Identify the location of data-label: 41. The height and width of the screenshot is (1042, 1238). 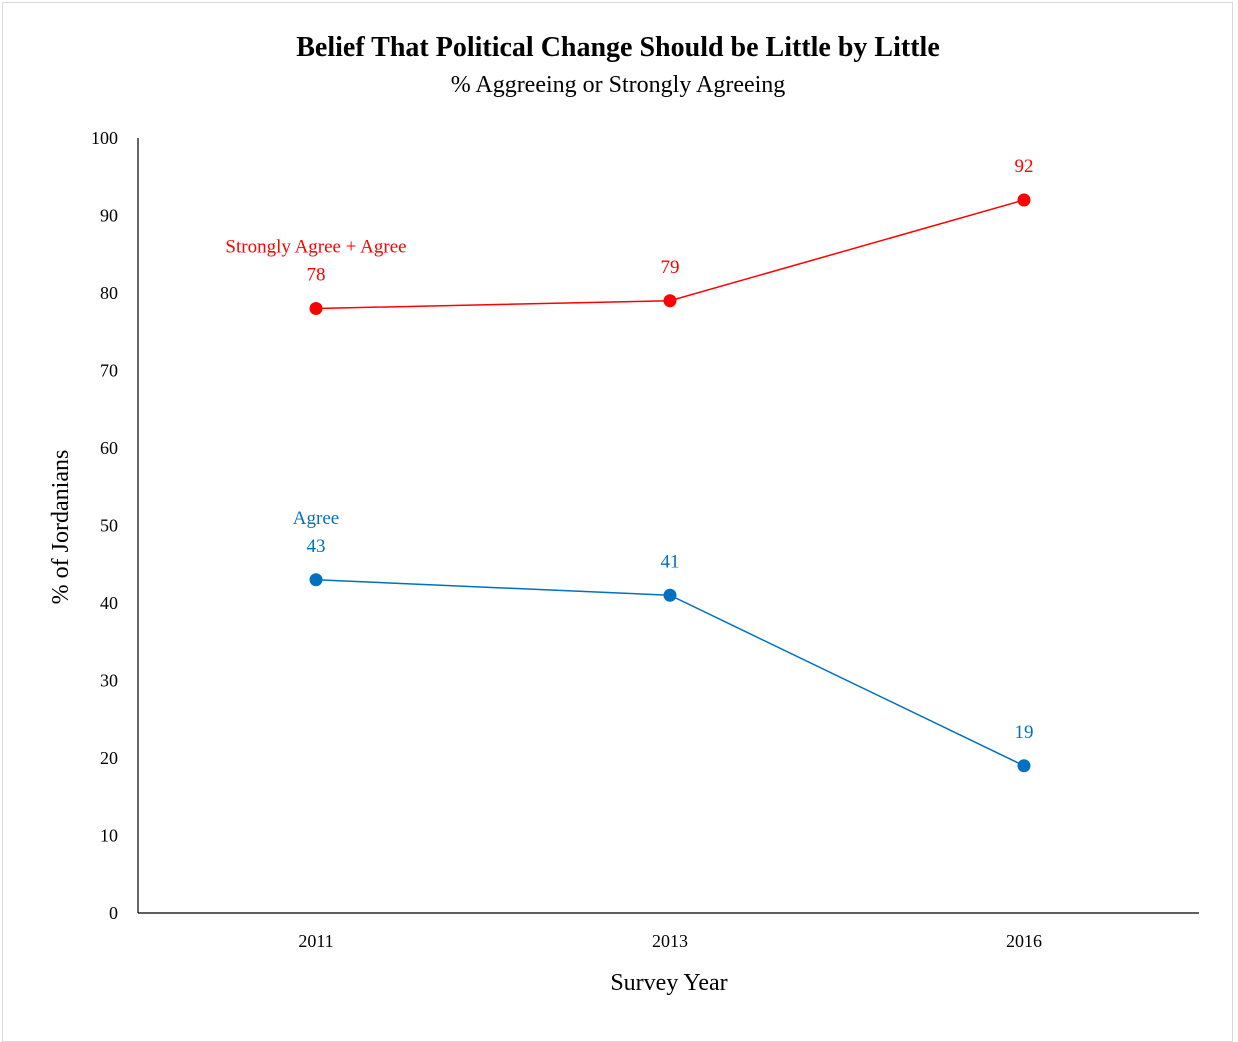
(670, 561).